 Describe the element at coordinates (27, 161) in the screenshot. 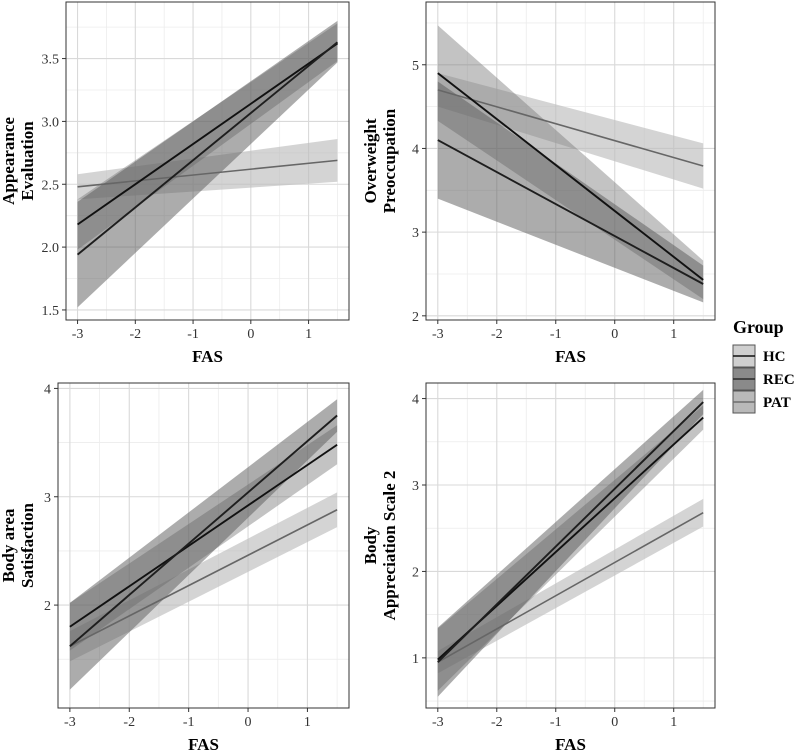

I see `y-axis-label-line: Evaluation` at that location.